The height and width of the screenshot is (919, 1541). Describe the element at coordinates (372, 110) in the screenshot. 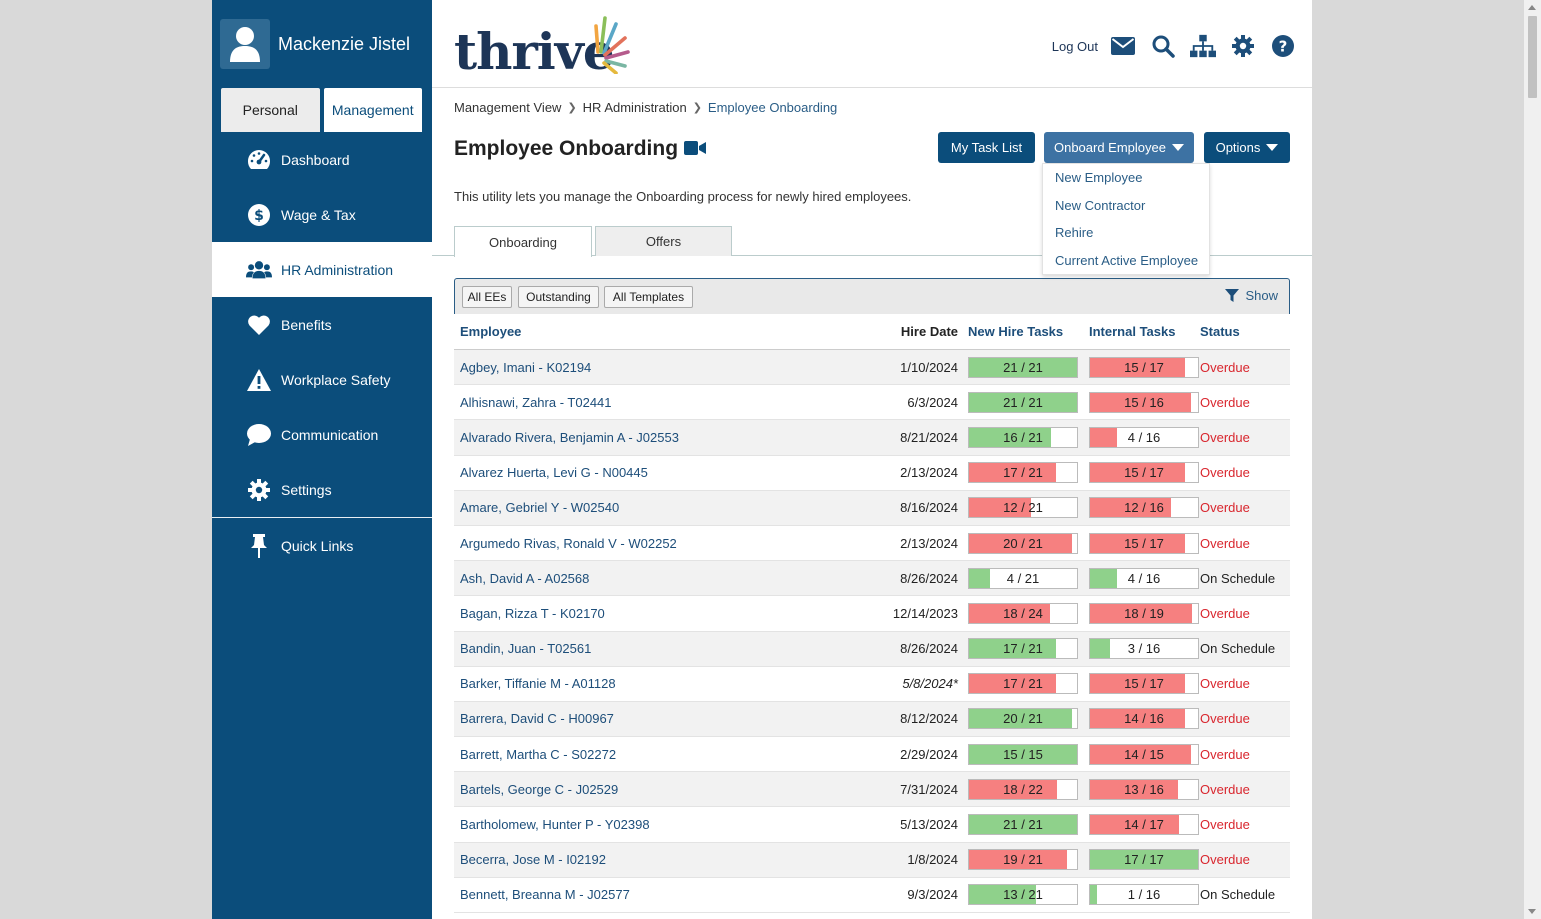

I see `tab-management: Management` at that location.